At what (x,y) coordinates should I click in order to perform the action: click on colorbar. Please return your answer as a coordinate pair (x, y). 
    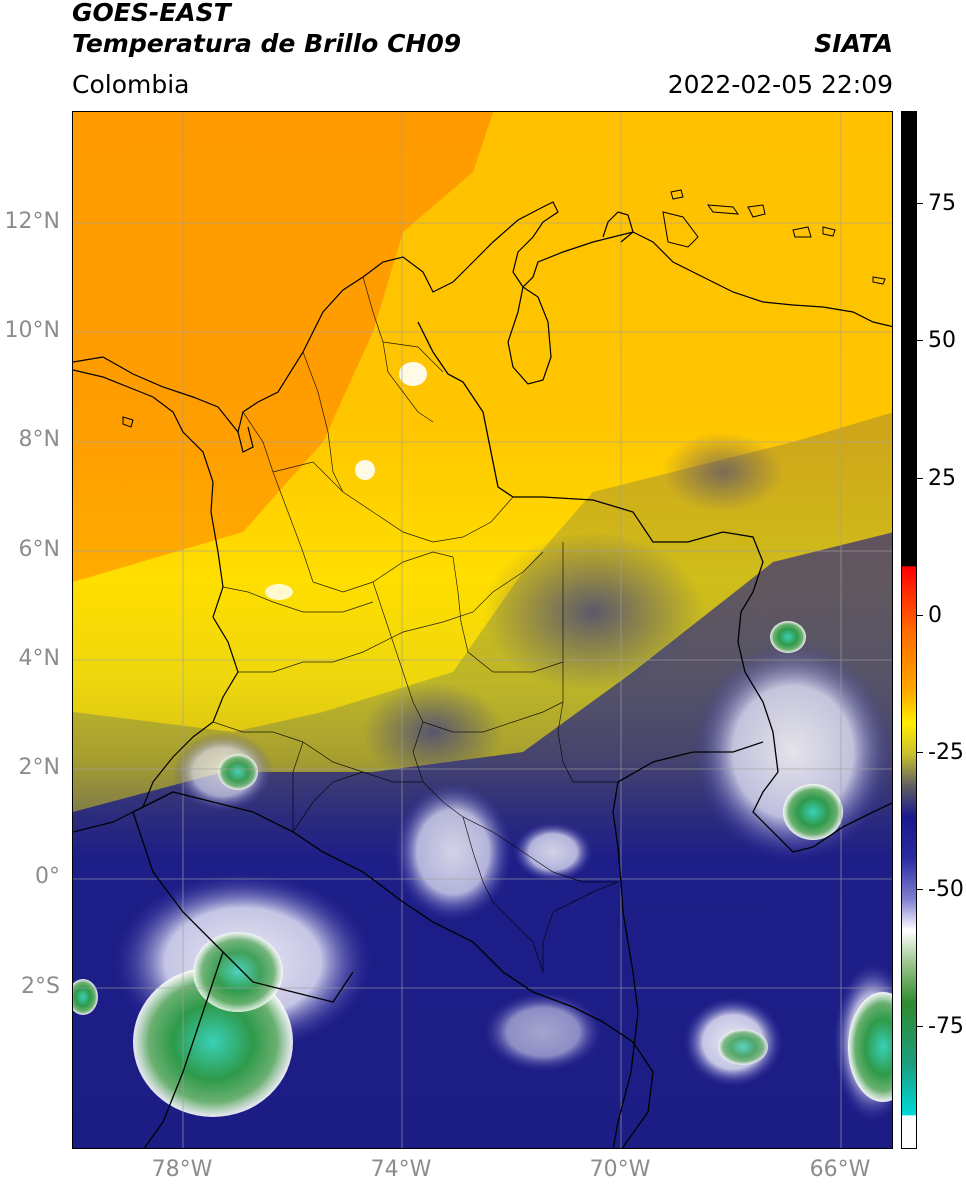
    Looking at the image, I should click on (909, 630).